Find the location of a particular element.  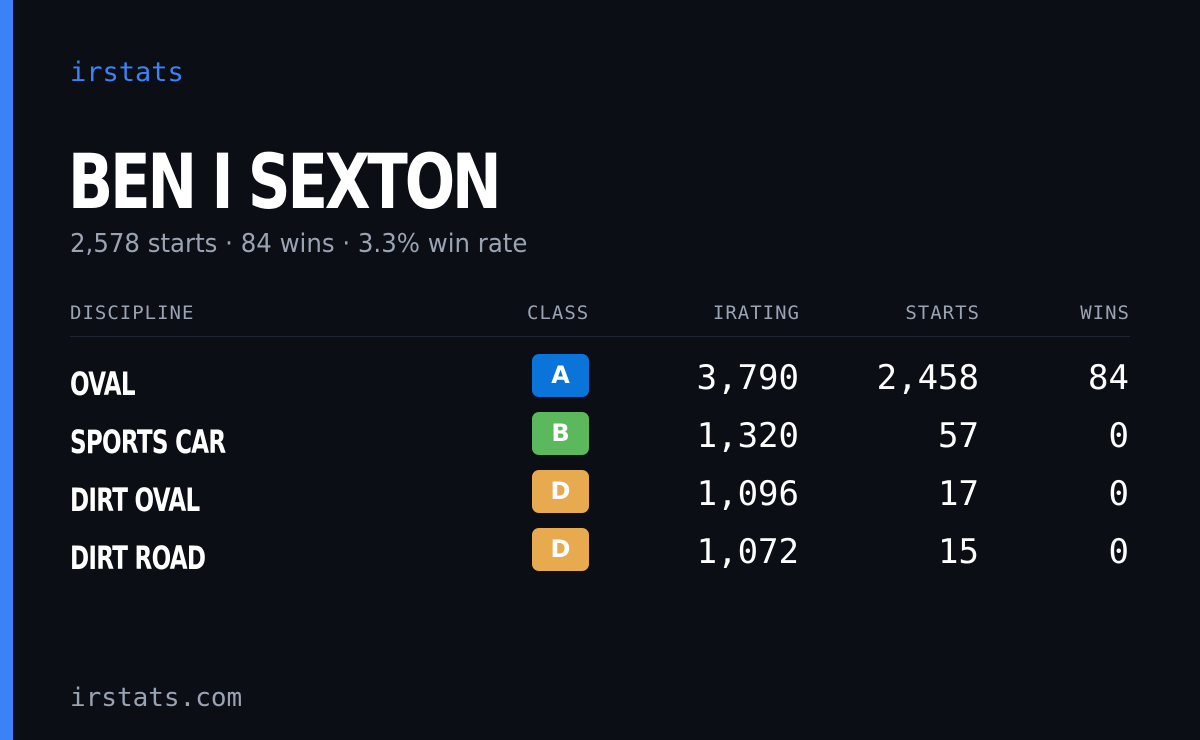

table-row: OVAL A 3,790 2,458 84 is located at coordinates (600, 381).